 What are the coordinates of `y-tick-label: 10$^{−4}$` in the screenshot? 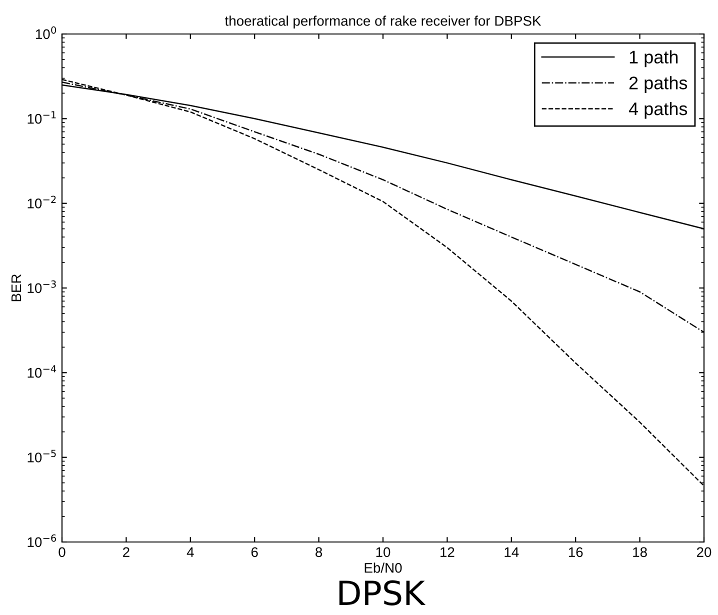 It's located at (42, 371).